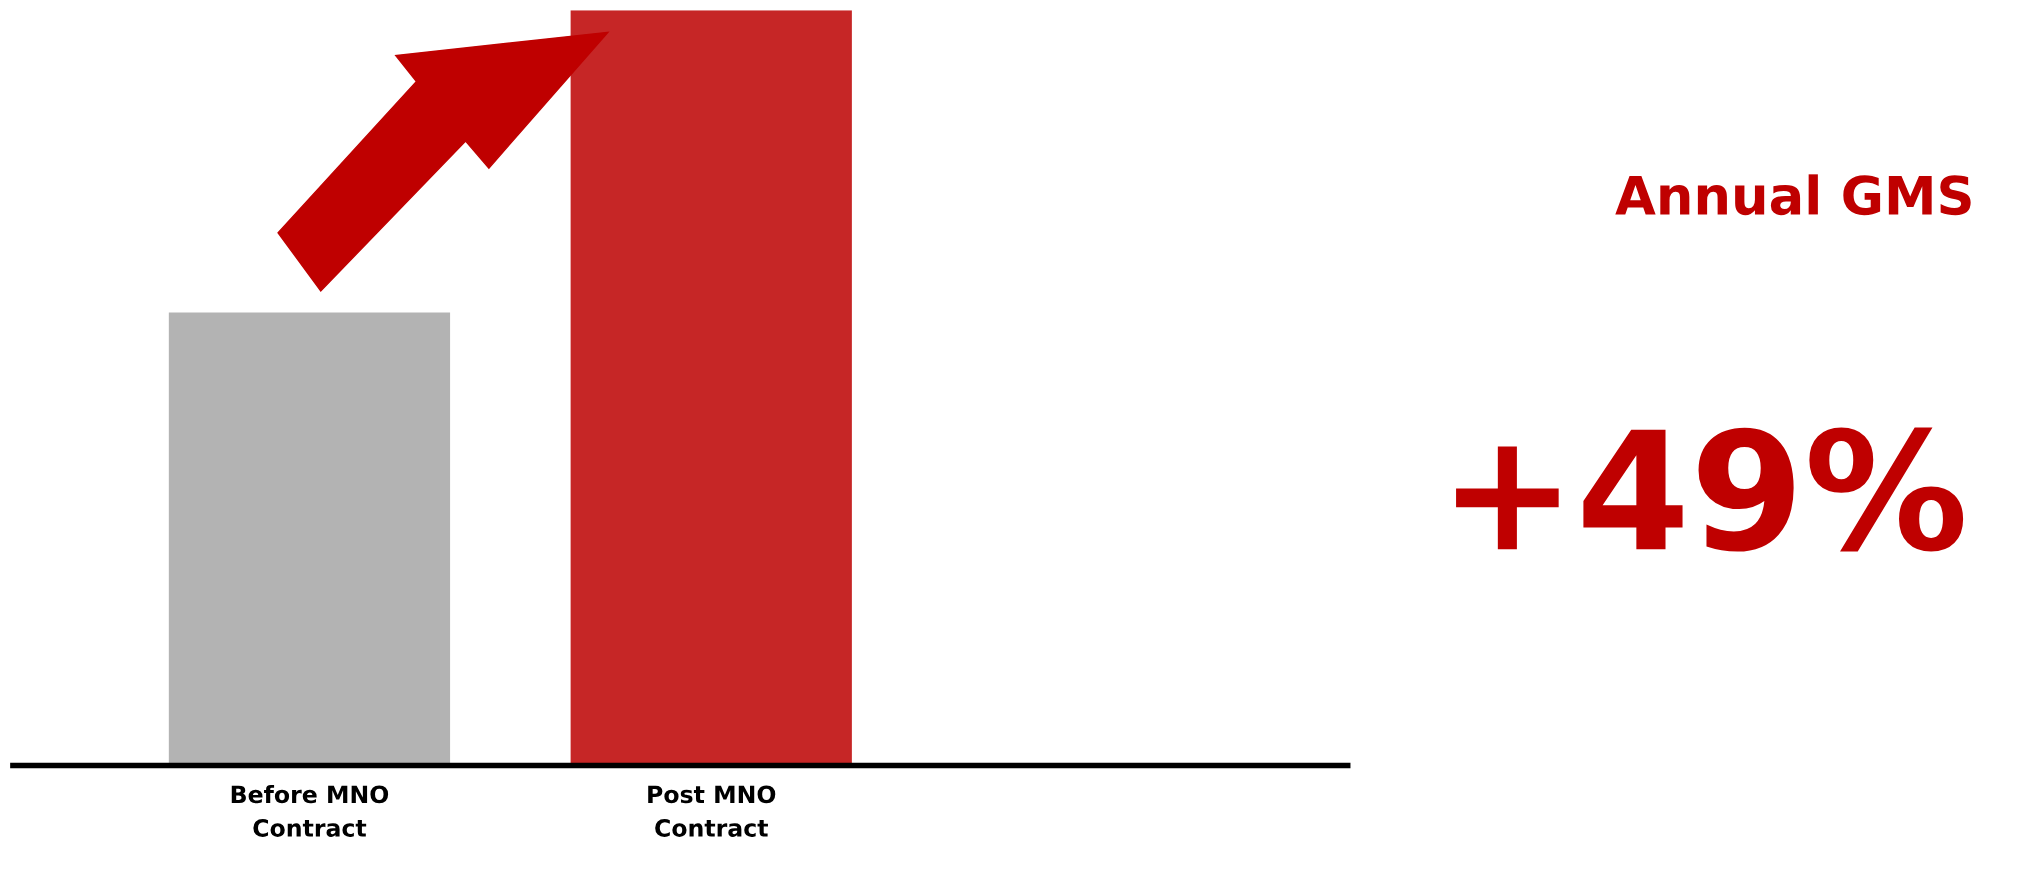 The image size is (2028, 869). I want to click on x-tick-label: Post MNO Contract, so click(712, 811).